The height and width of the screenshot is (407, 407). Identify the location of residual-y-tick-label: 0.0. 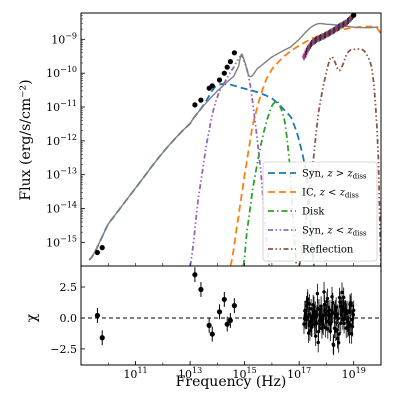
(69, 318).